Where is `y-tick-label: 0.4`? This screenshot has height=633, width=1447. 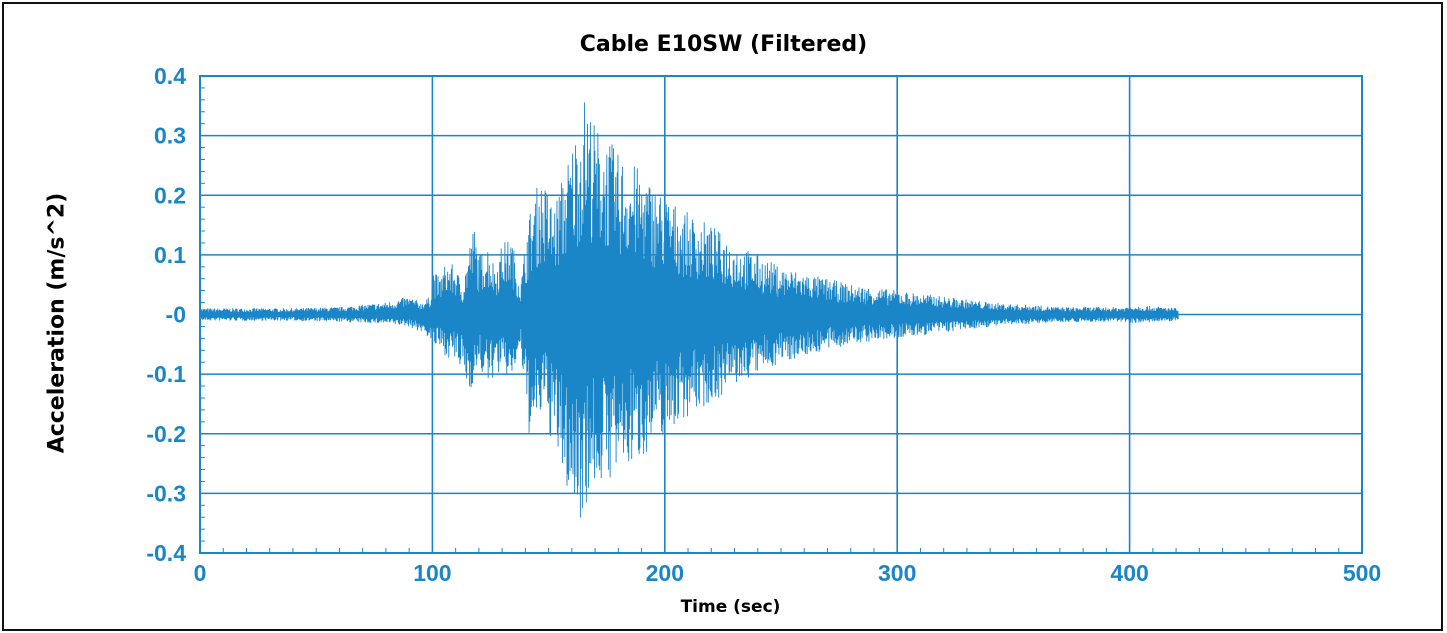 y-tick-label: 0.4 is located at coordinates (170, 76).